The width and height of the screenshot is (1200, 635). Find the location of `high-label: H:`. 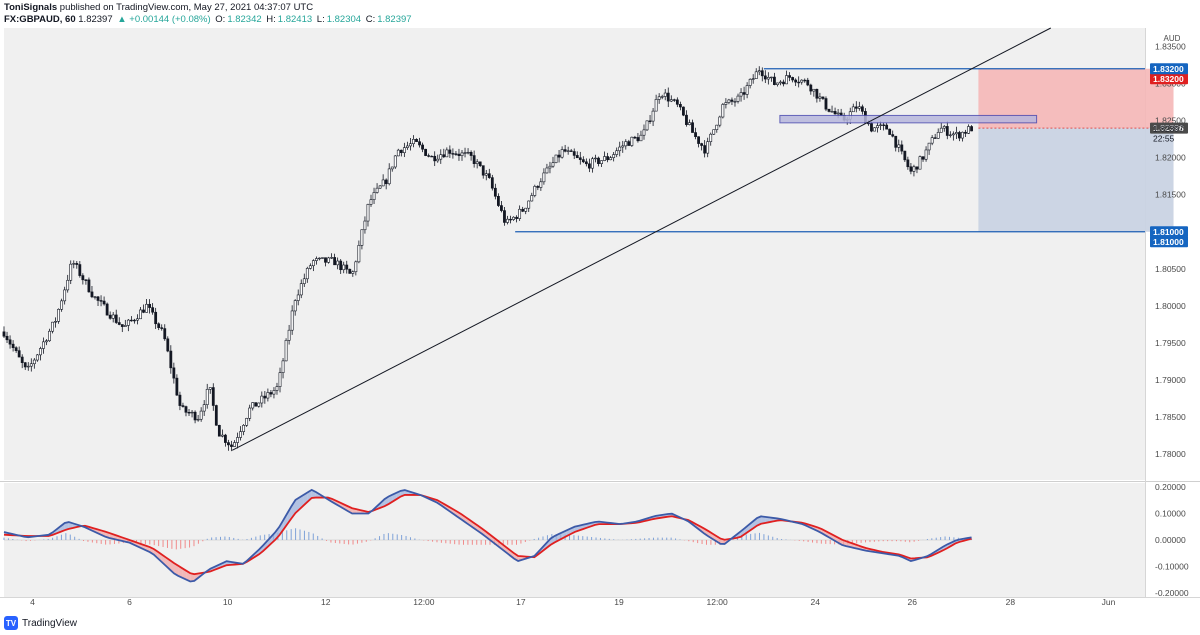

high-label: H: is located at coordinates (271, 19).